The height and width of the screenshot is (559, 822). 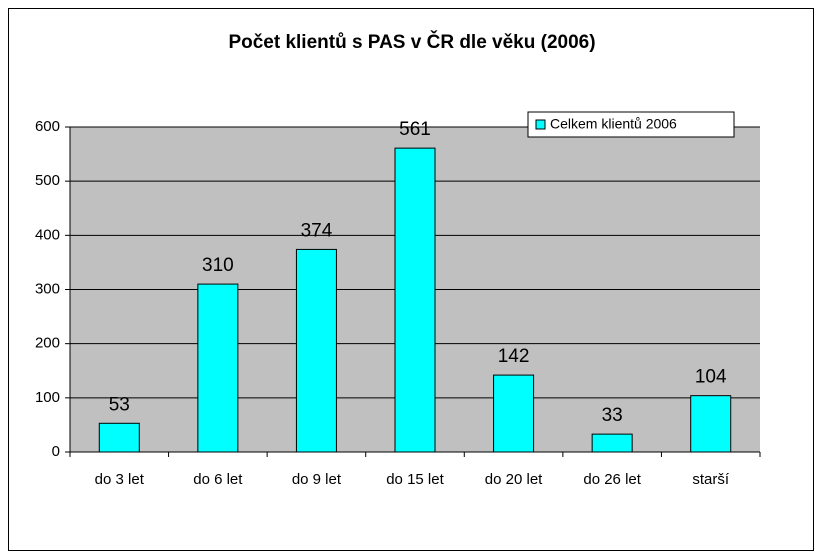 I want to click on x-tick-label: do 15 let, so click(x=415, y=479).